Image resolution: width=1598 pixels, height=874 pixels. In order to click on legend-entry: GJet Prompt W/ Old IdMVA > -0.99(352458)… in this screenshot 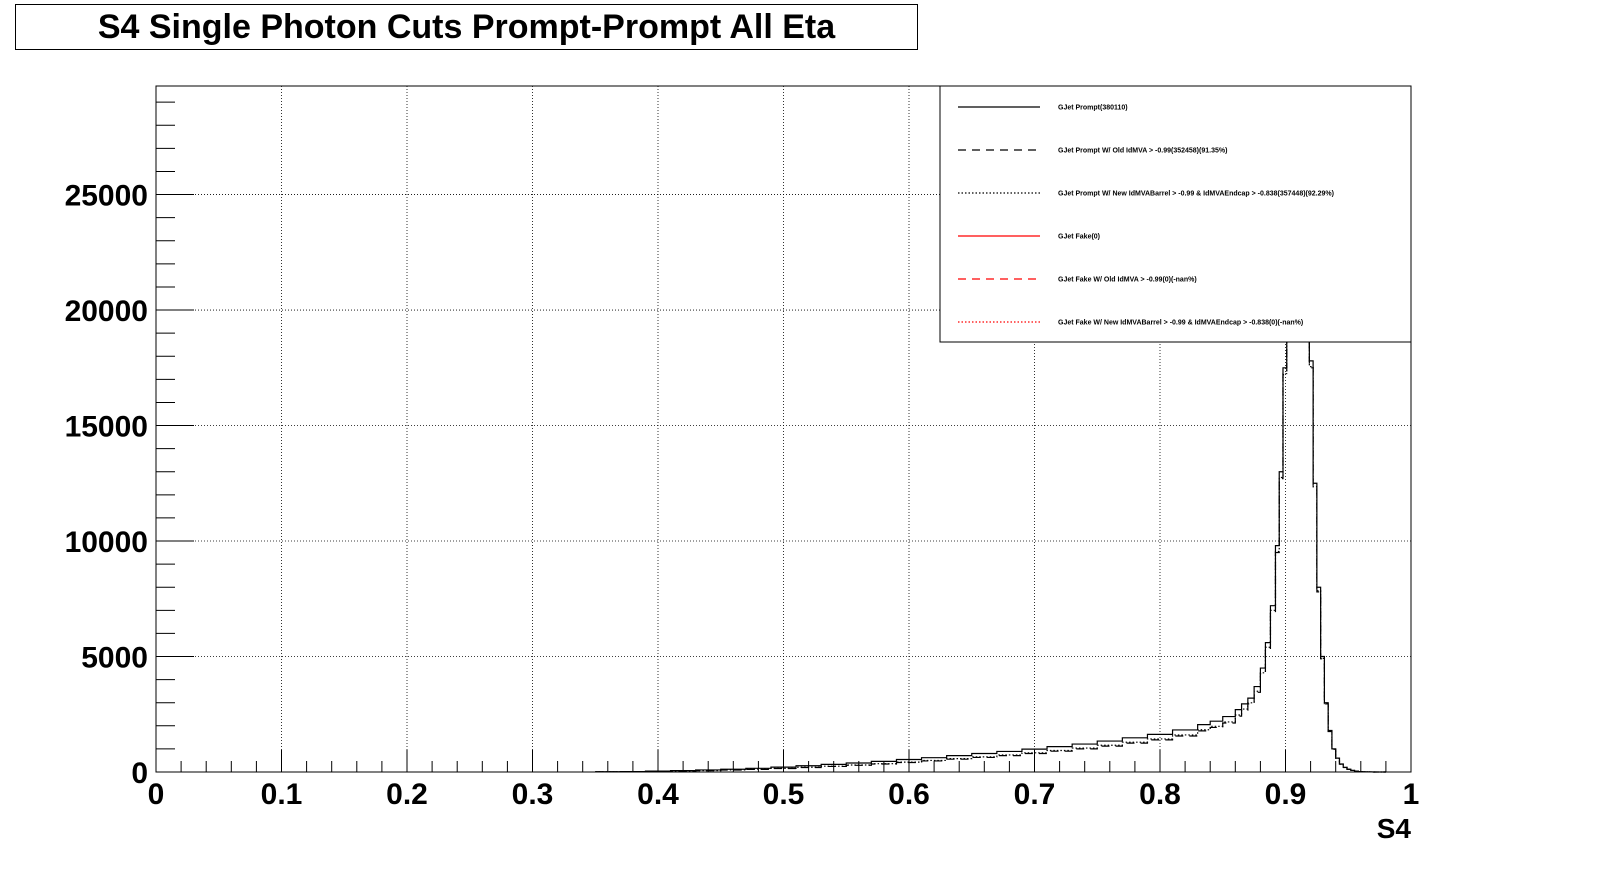, I will do `click(1142, 151)`.